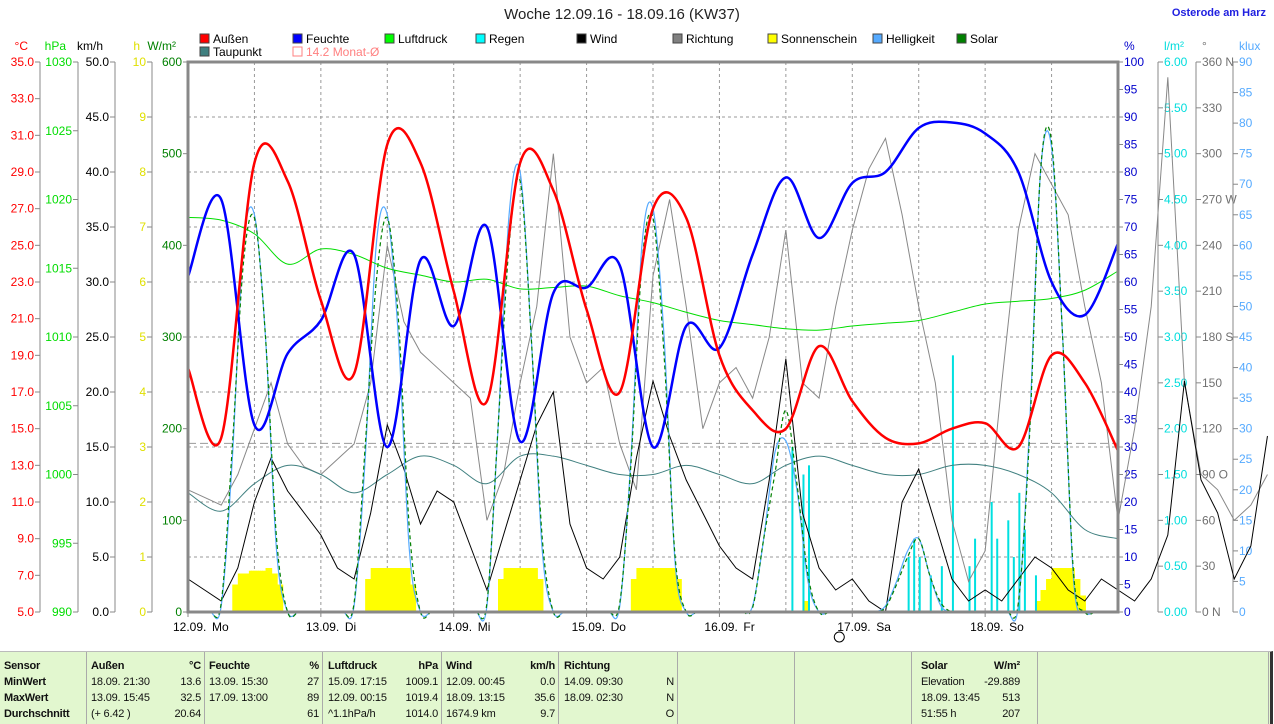 This screenshot has width=1274, height=724. I want to click on summary-blank1, so click(736, 688).